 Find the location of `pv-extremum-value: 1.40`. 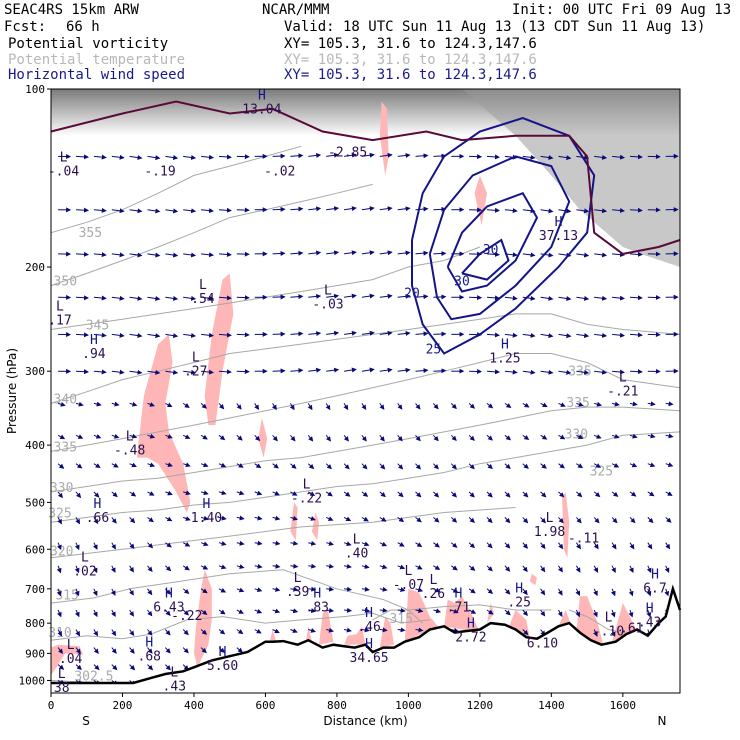

pv-extremum-value: 1.40 is located at coordinates (206, 518).